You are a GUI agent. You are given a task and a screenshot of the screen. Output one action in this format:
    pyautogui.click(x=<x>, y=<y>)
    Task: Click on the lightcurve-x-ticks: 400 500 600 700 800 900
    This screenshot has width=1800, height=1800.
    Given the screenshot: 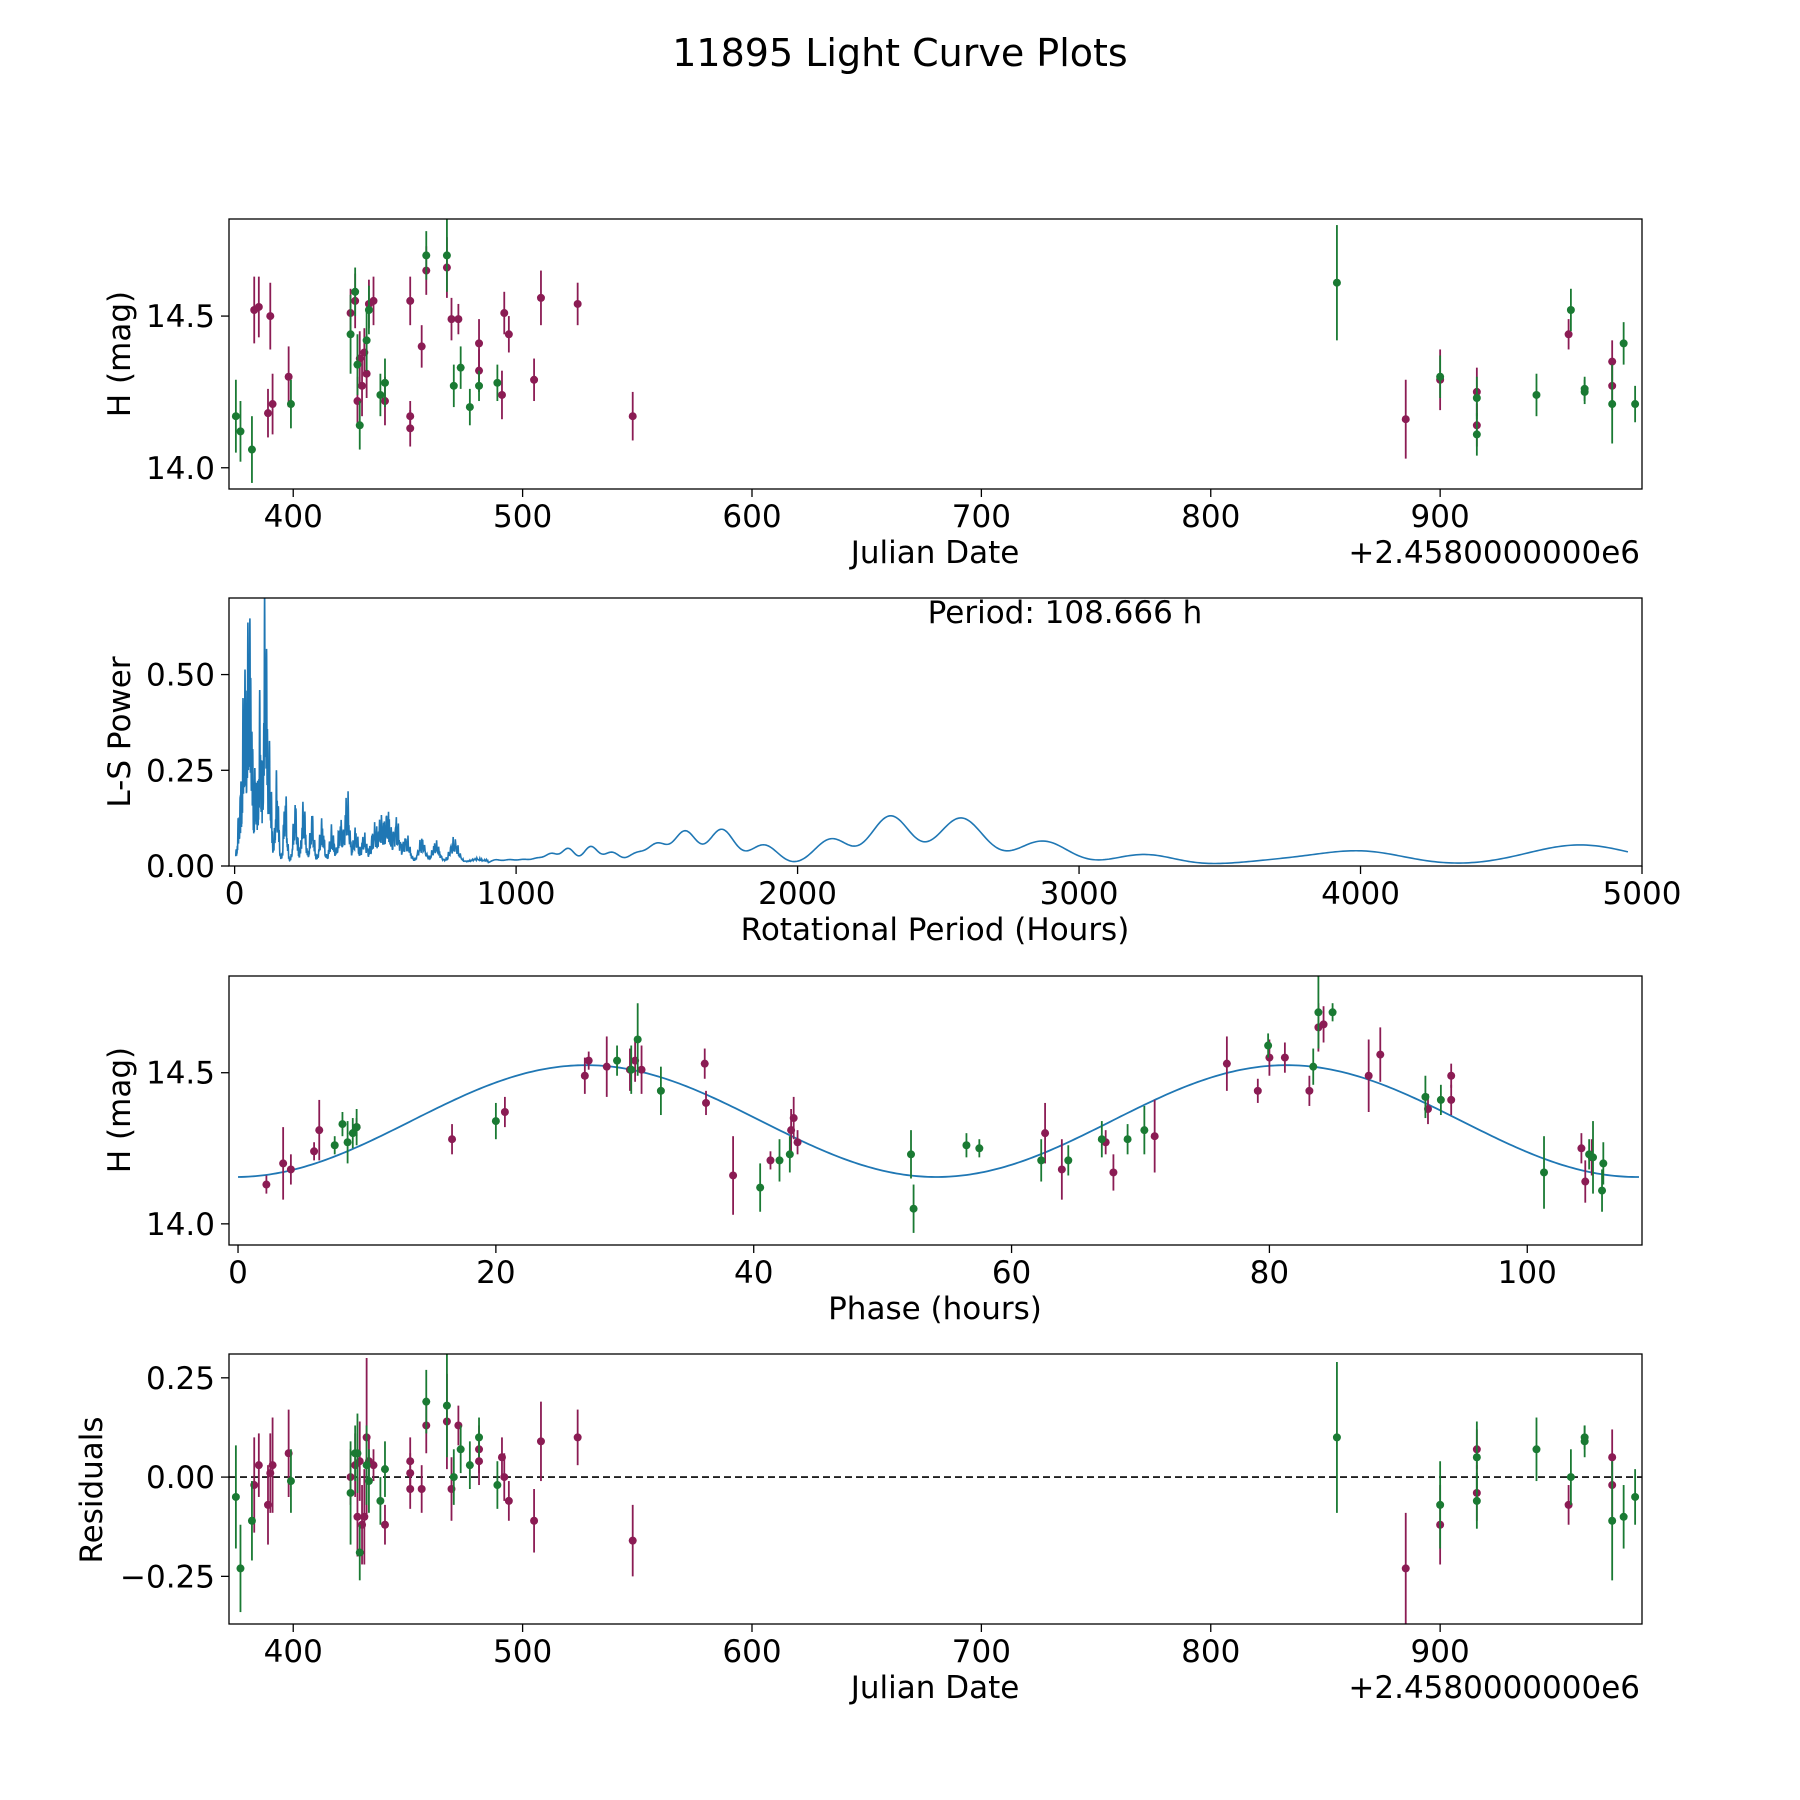 What is the action you would take?
    pyautogui.click(x=867, y=512)
    